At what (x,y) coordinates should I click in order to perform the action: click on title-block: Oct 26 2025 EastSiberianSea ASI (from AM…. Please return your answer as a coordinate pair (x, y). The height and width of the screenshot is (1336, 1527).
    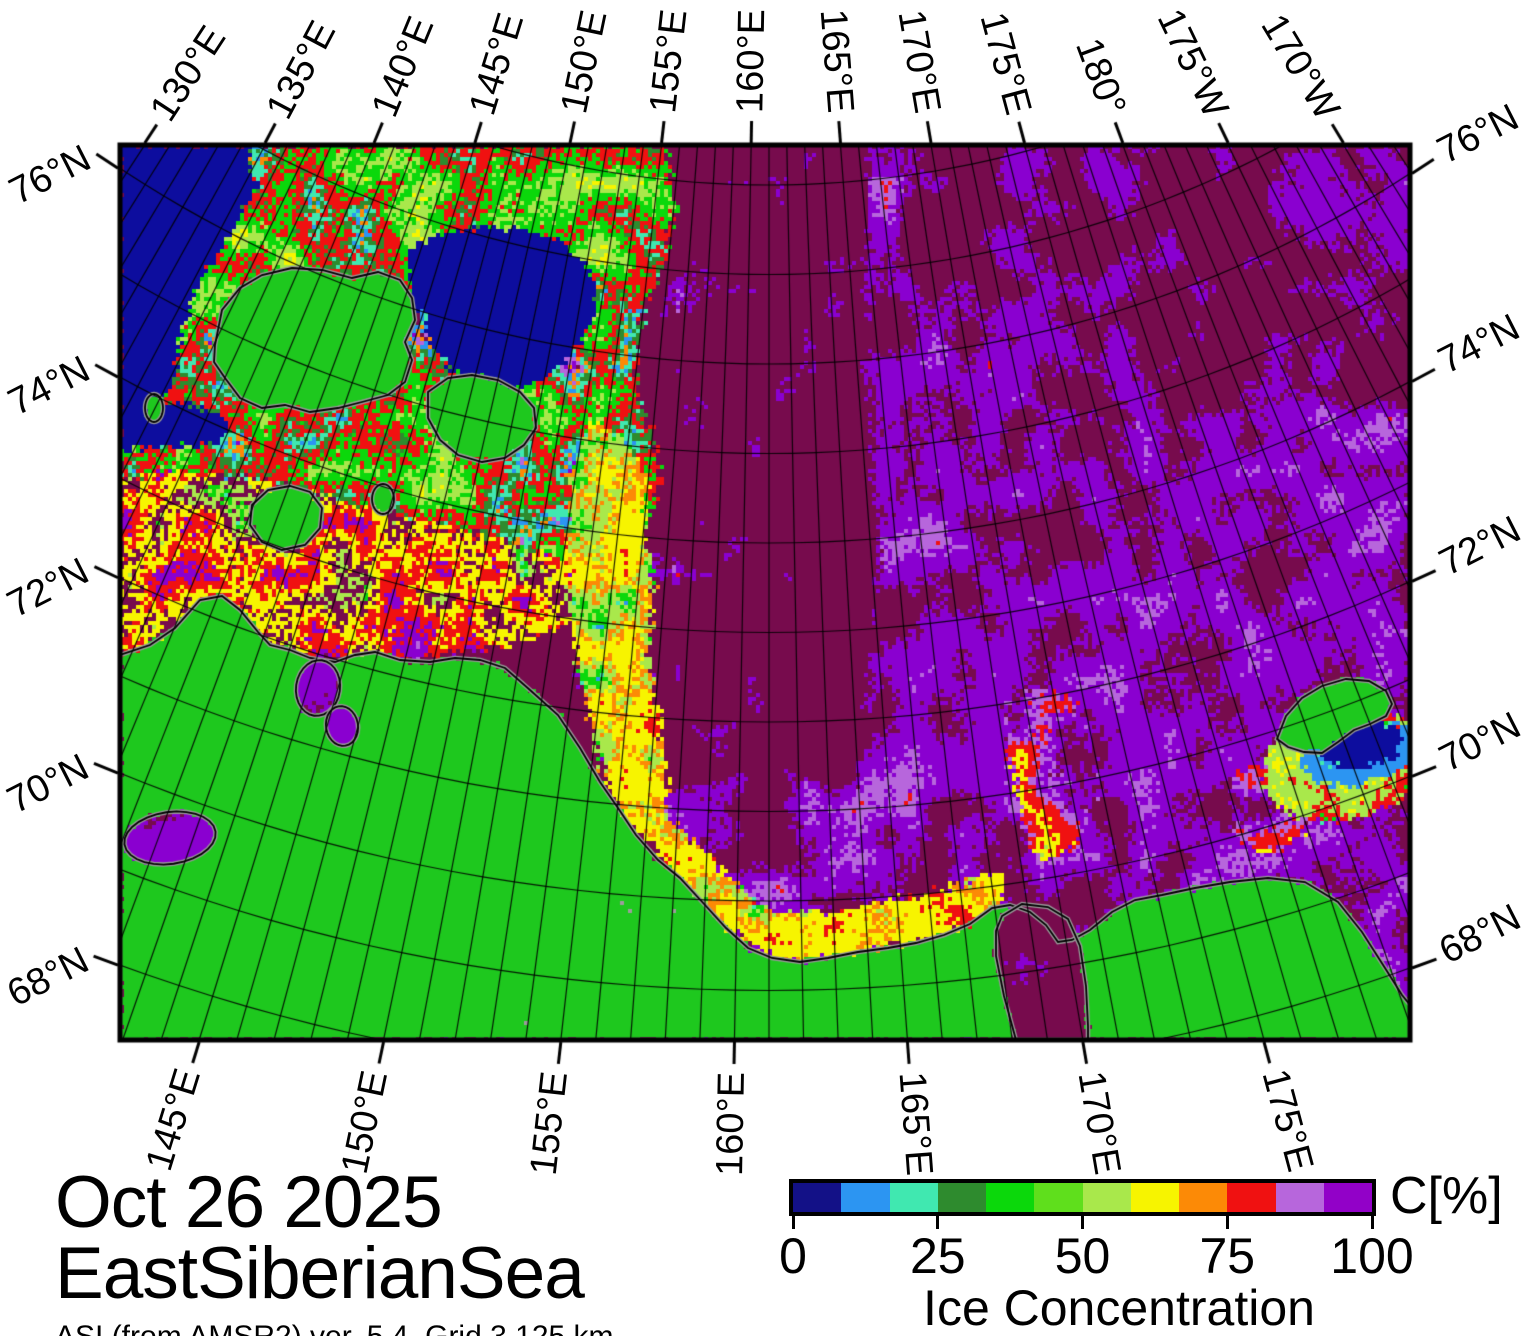
    Looking at the image, I should click on (334, 1249).